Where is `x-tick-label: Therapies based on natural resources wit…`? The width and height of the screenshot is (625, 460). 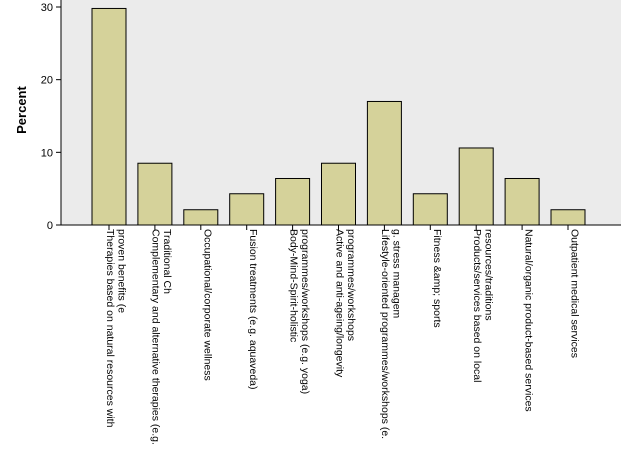 x-tick-label: Therapies based on natural resources wit… is located at coordinates (116, 328).